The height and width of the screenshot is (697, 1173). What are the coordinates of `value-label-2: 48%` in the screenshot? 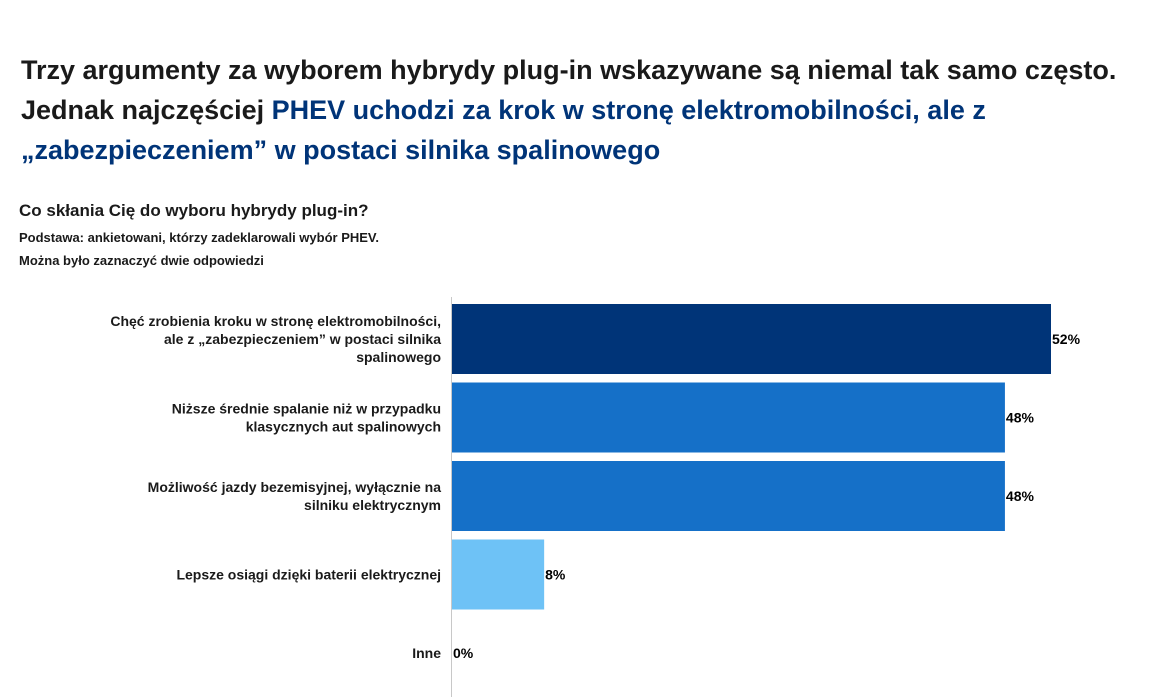 It's located at (1020, 496).